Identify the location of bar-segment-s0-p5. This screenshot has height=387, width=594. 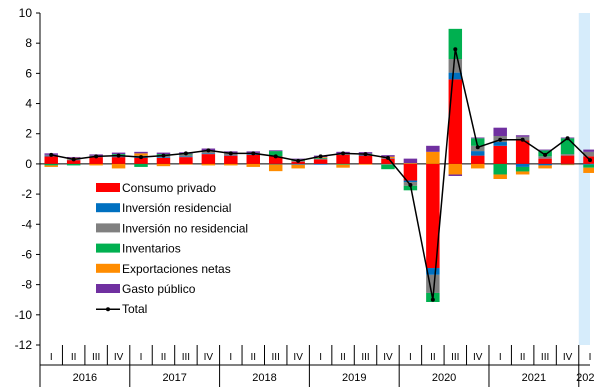
(163, 160).